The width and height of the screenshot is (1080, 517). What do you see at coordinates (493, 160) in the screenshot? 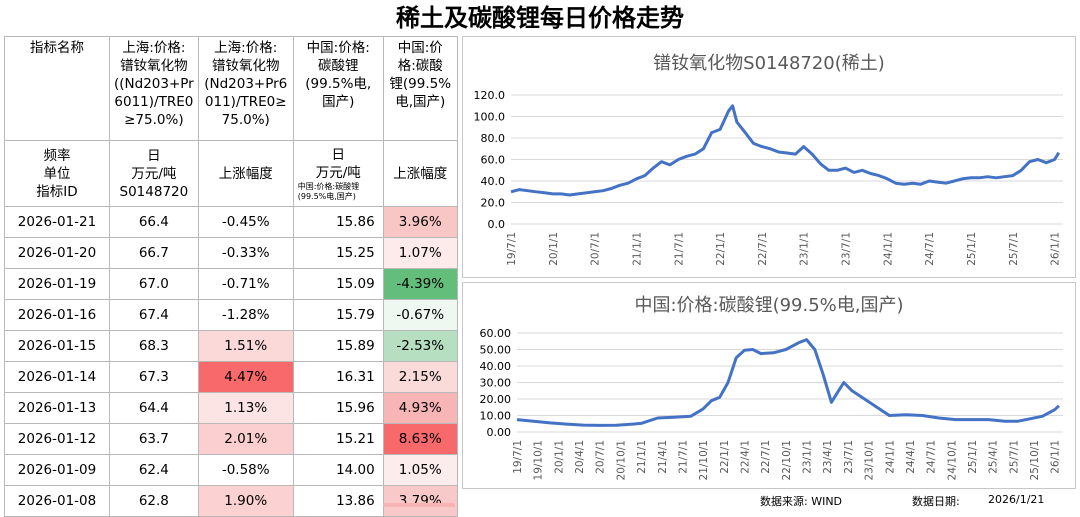
I see `y-tick-label: 60.0` at bounding box center [493, 160].